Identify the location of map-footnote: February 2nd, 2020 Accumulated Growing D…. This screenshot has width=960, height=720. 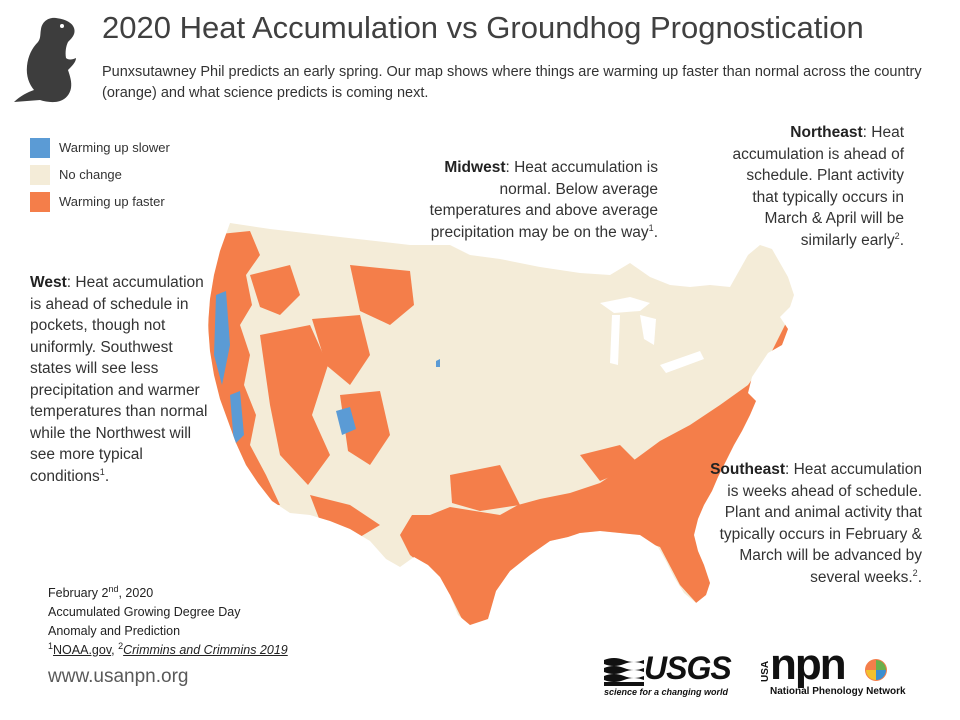
(168, 622).